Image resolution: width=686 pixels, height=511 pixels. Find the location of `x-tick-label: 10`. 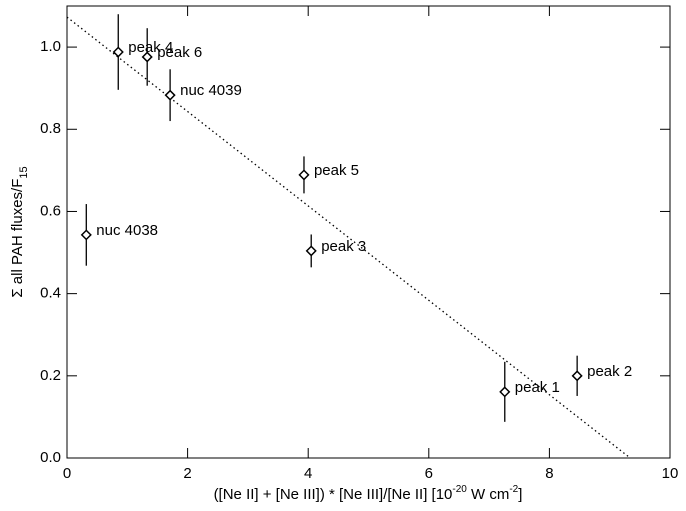

x-tick-label: 10 is located at coordinates (670, 473).